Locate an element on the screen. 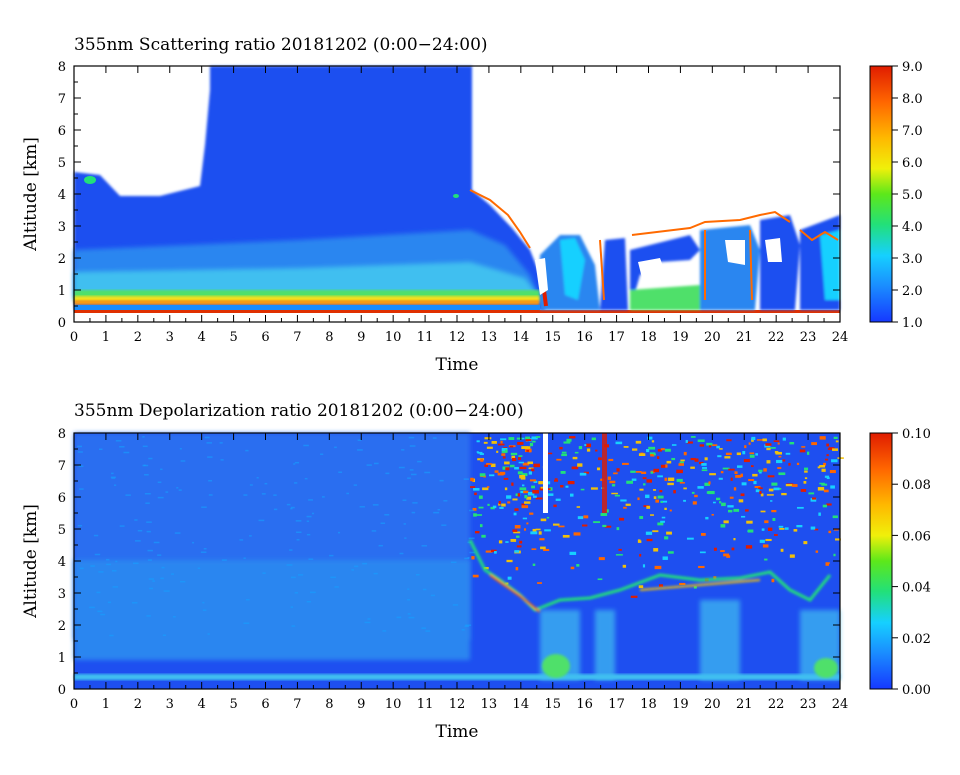 This screenshot has width=960, height=775. colorbar-tick-label: 5.0 is located at coordinates (912, 195).